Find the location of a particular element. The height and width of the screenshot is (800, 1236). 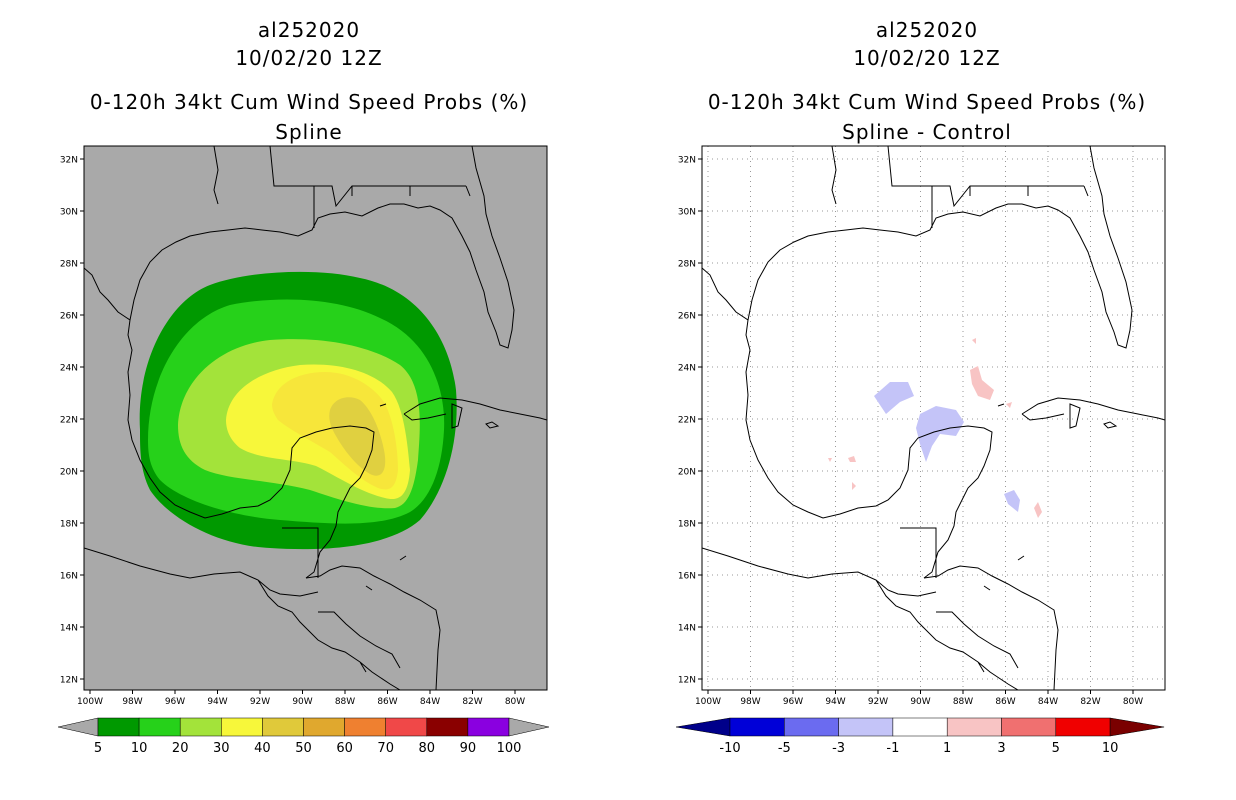

lon-label: 98W is located at coordinates (750, 702).